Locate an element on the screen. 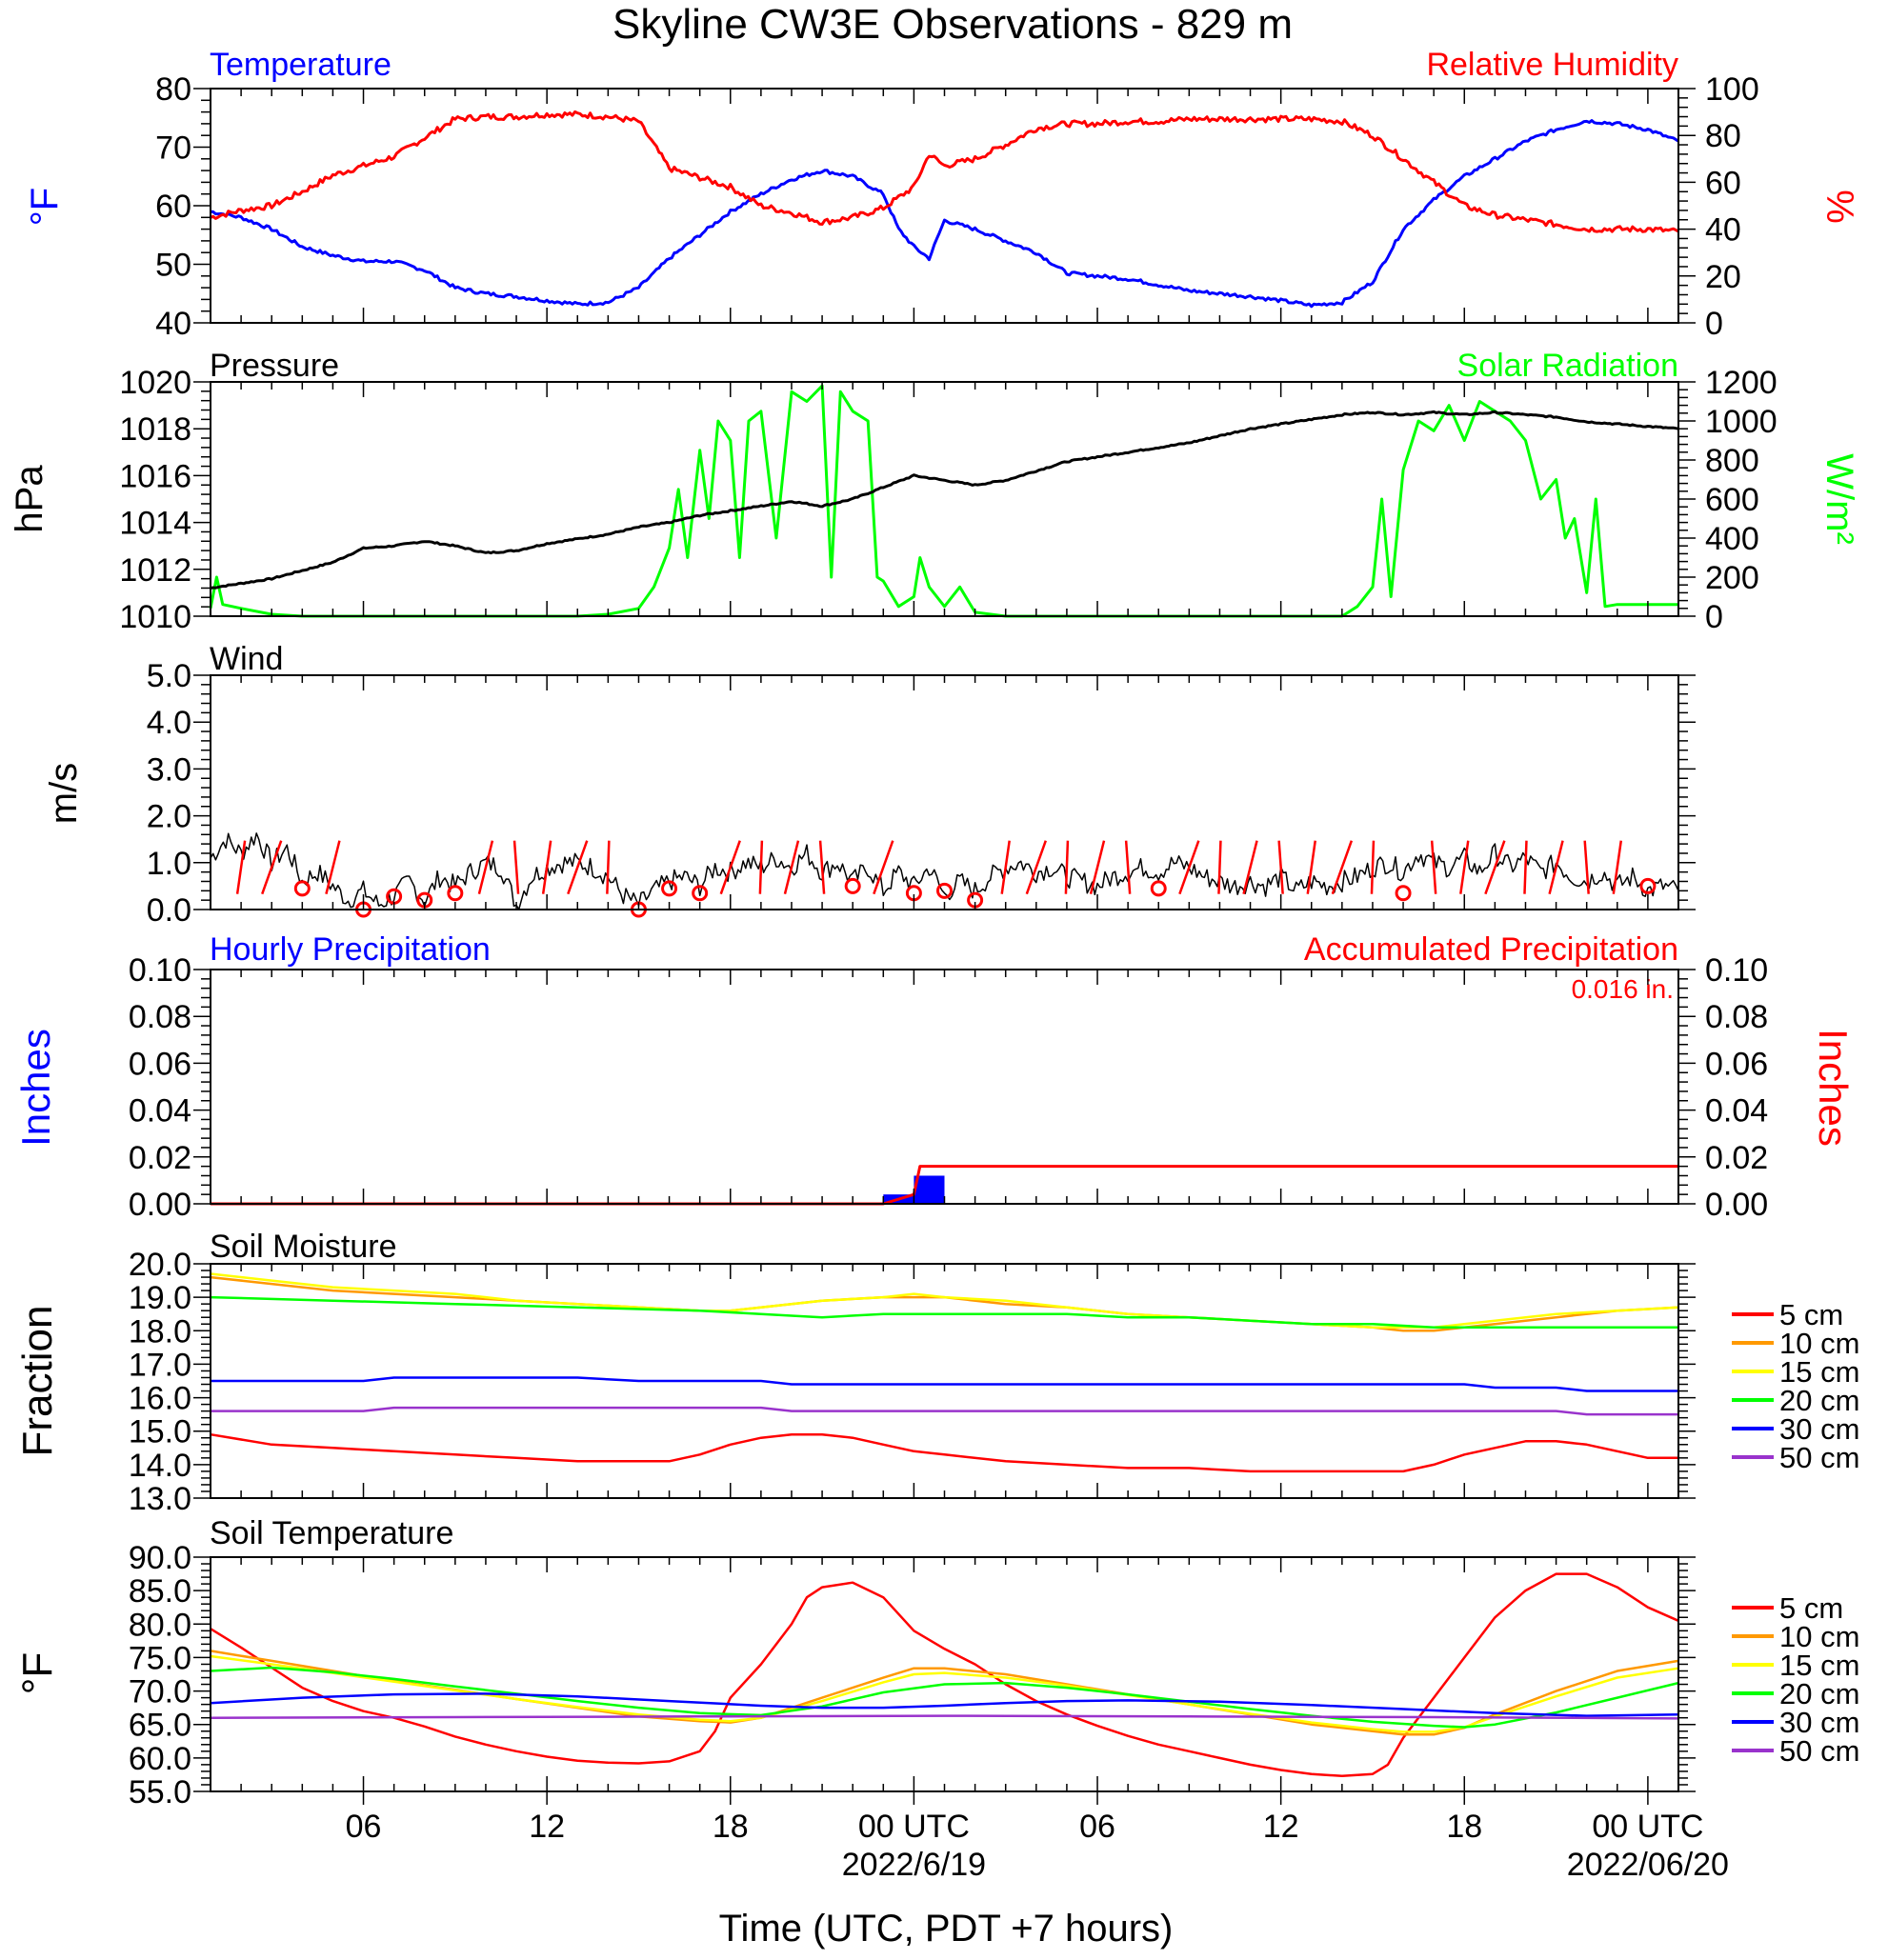  temp-rh-frame is located at coordinates (944, 206).